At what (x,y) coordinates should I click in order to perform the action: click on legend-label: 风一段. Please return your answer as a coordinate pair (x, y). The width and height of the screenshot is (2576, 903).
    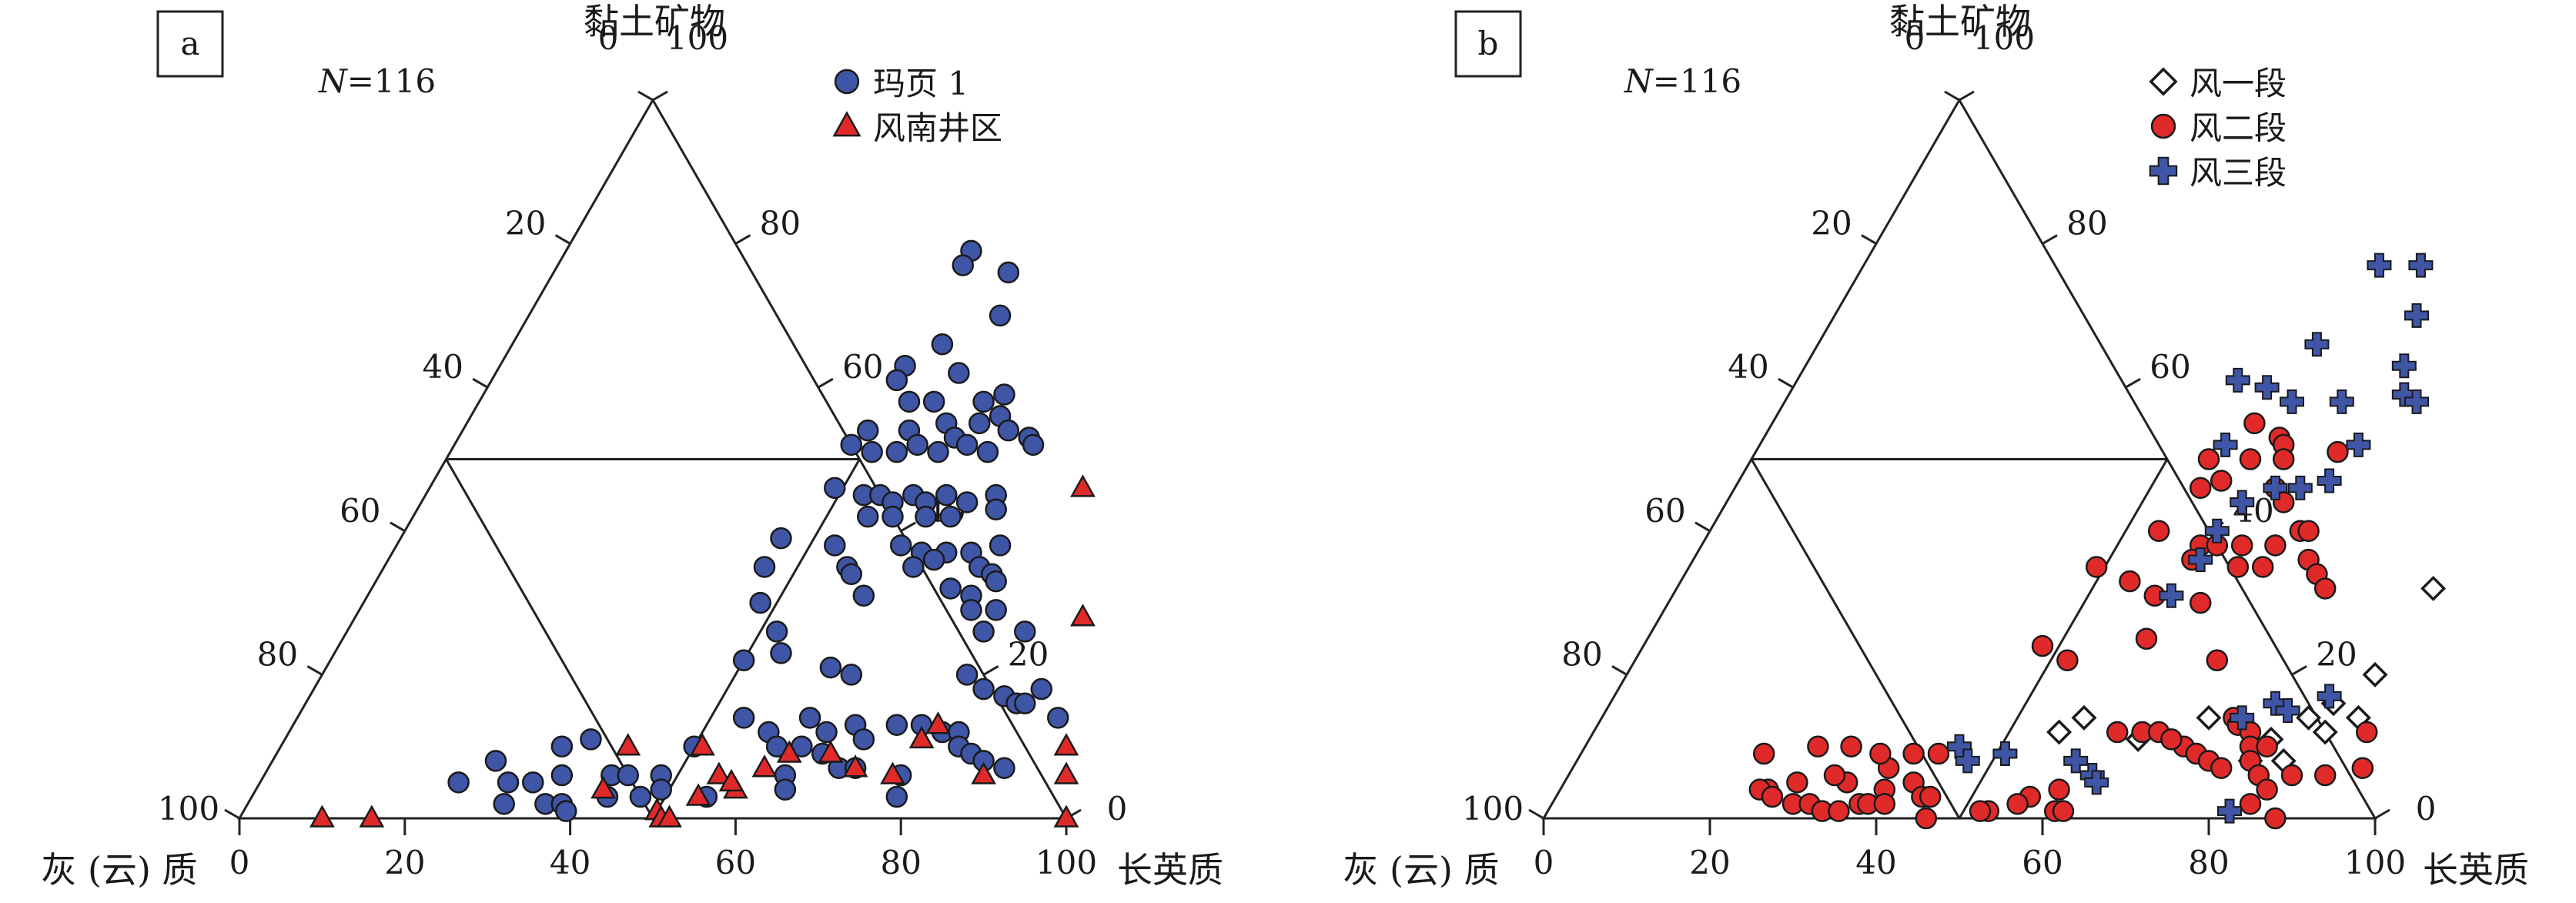
    Looking at the image, I should click on (2238, 83).